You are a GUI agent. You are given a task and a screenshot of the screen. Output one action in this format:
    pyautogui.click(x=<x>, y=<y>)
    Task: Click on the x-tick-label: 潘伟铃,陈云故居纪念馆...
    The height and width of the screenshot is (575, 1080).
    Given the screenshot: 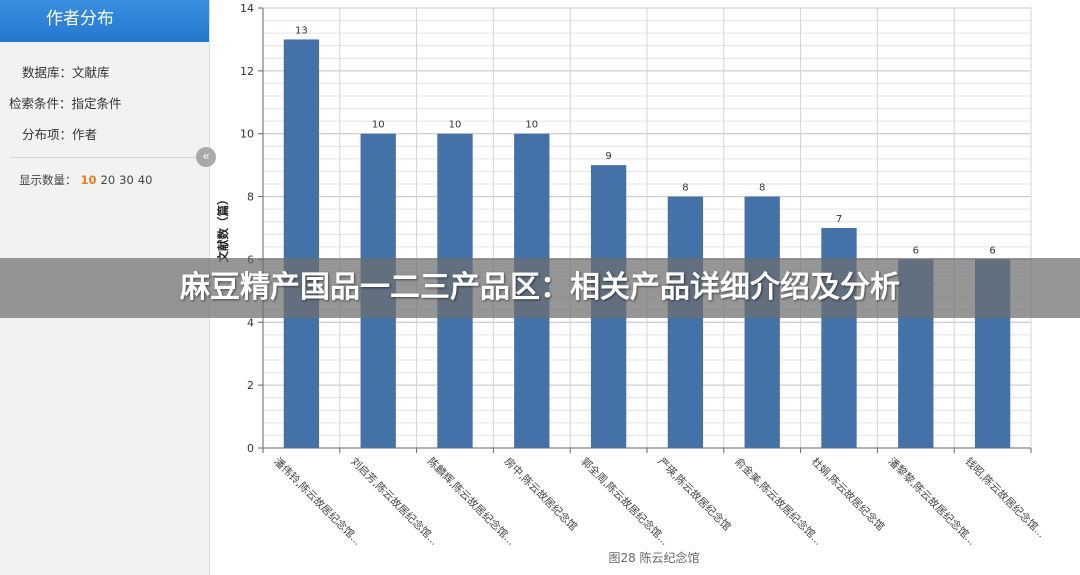 What is the action you would take?
    pyautogui.click(x=317, y=501)
    